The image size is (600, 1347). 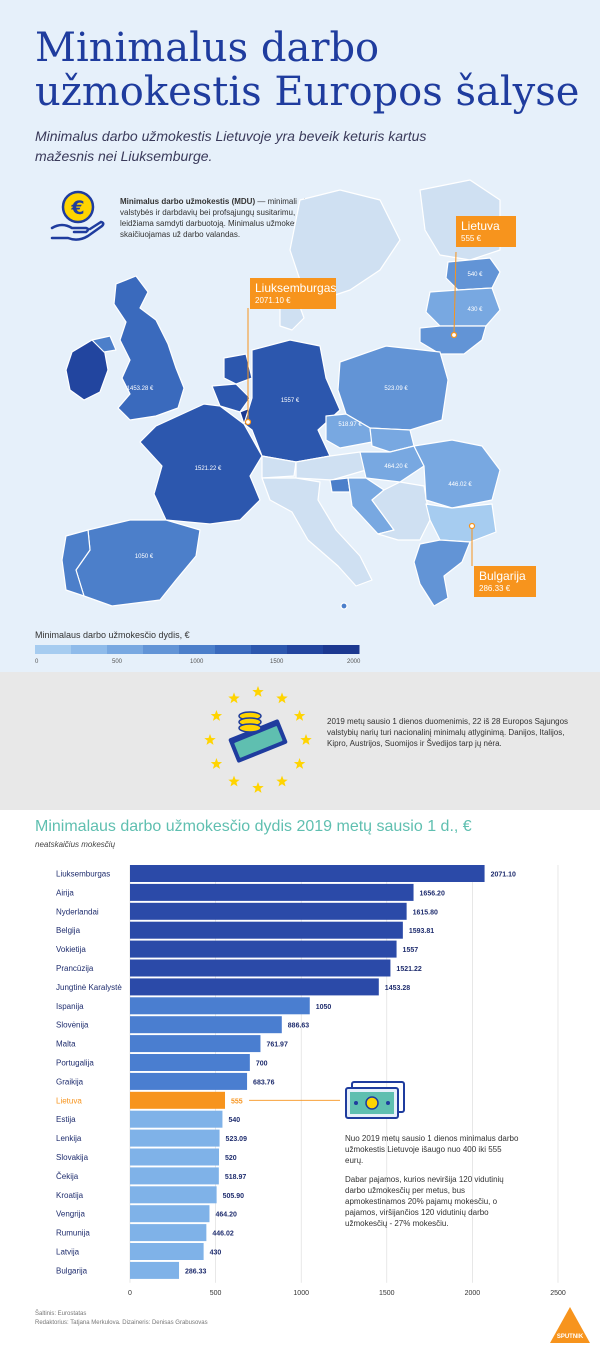 What do you see at coordinates (138, 563) in the screenshot?
I see `map-spain` at bounding box center [138, 563].